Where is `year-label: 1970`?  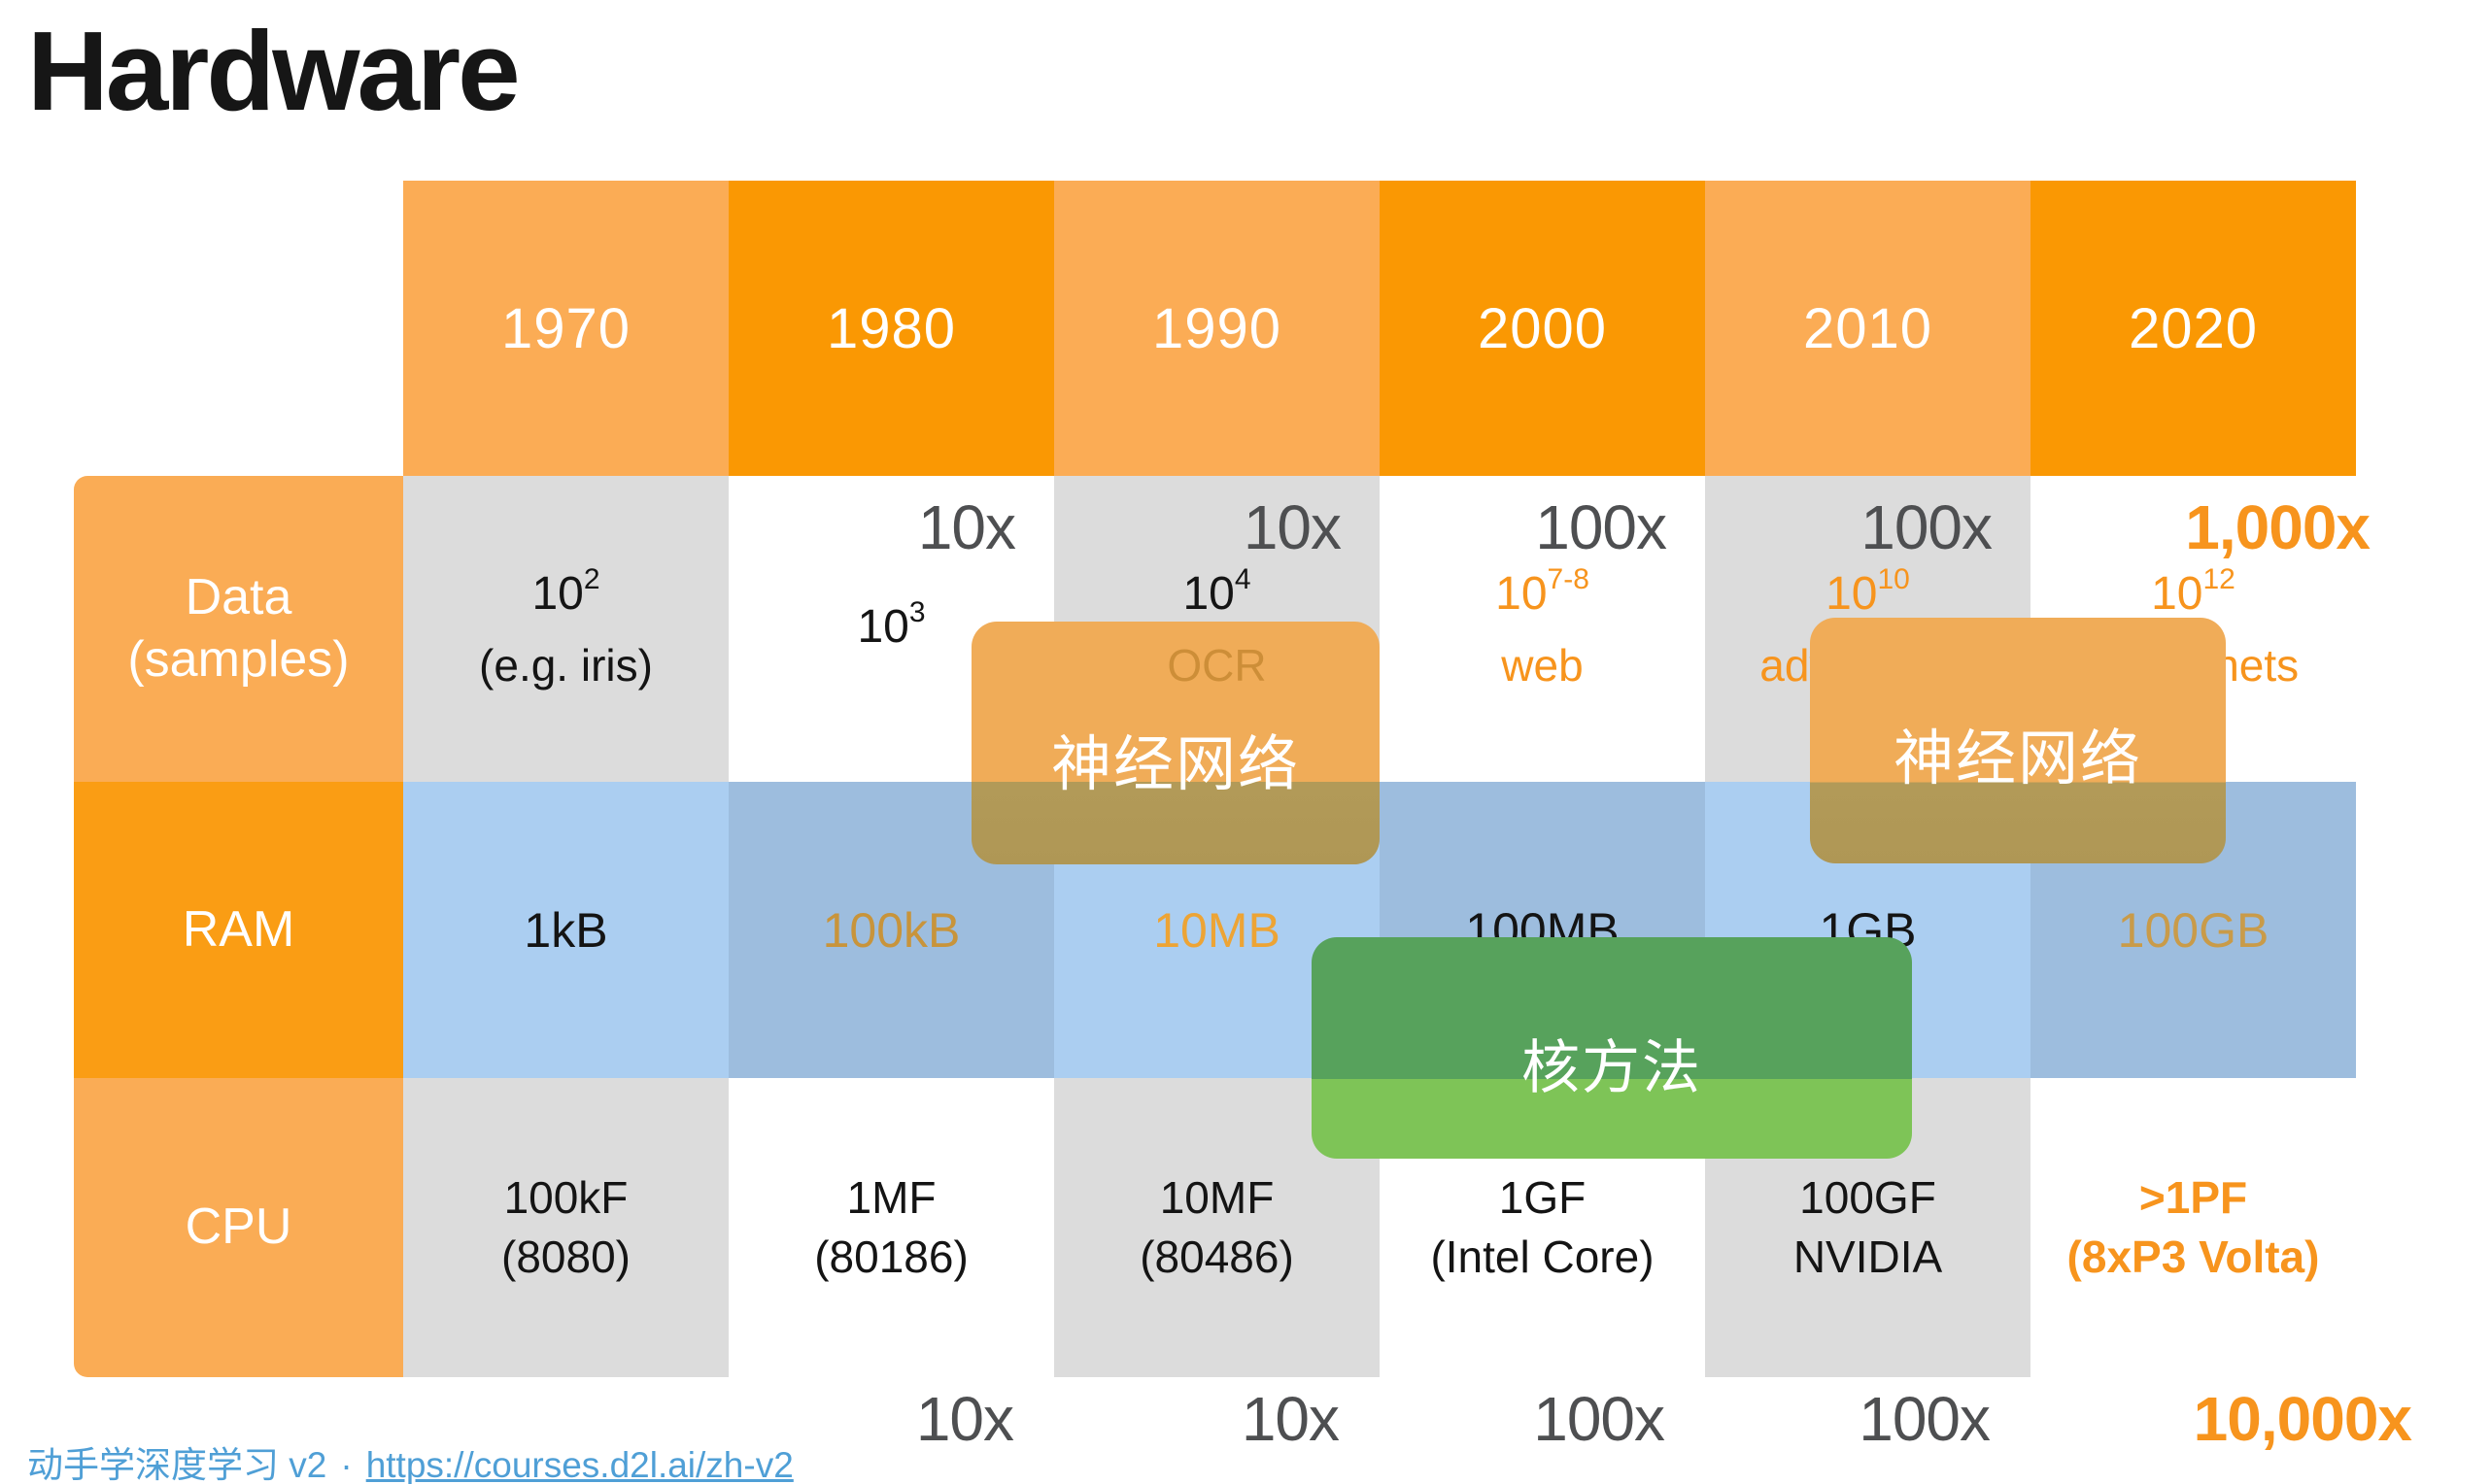
year-label: 1970 is located at coordinates (565, 328).